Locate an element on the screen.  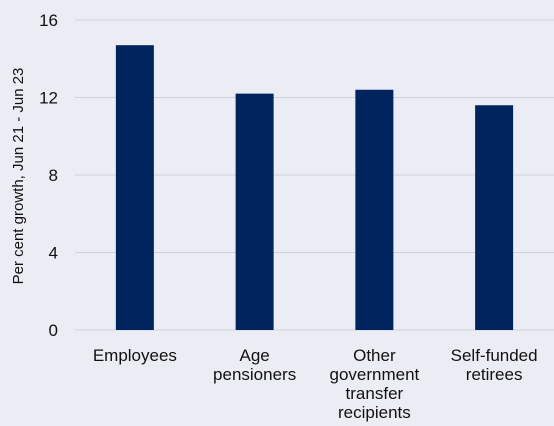
y-tick-label: 0 is located at coordinates (53, 330).